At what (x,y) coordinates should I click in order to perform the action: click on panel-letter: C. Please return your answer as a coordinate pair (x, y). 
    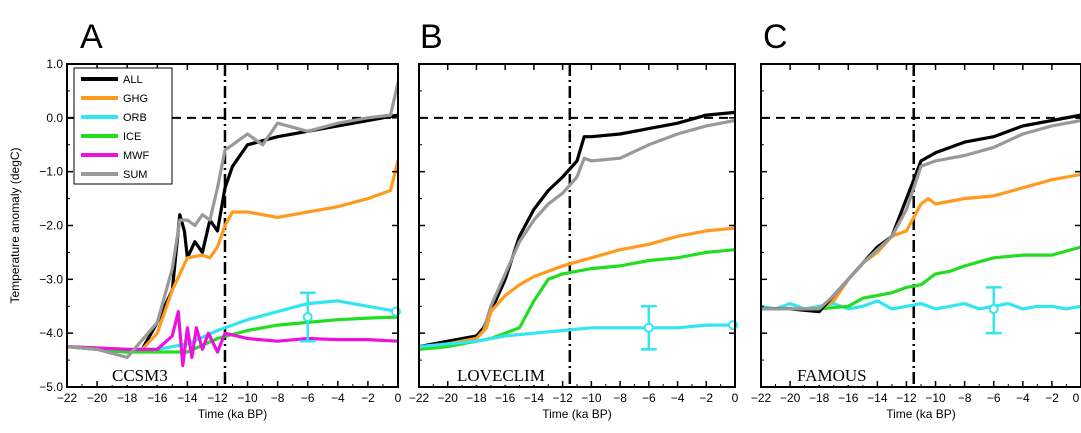
    Looking at the image, I should click on (775, 37).